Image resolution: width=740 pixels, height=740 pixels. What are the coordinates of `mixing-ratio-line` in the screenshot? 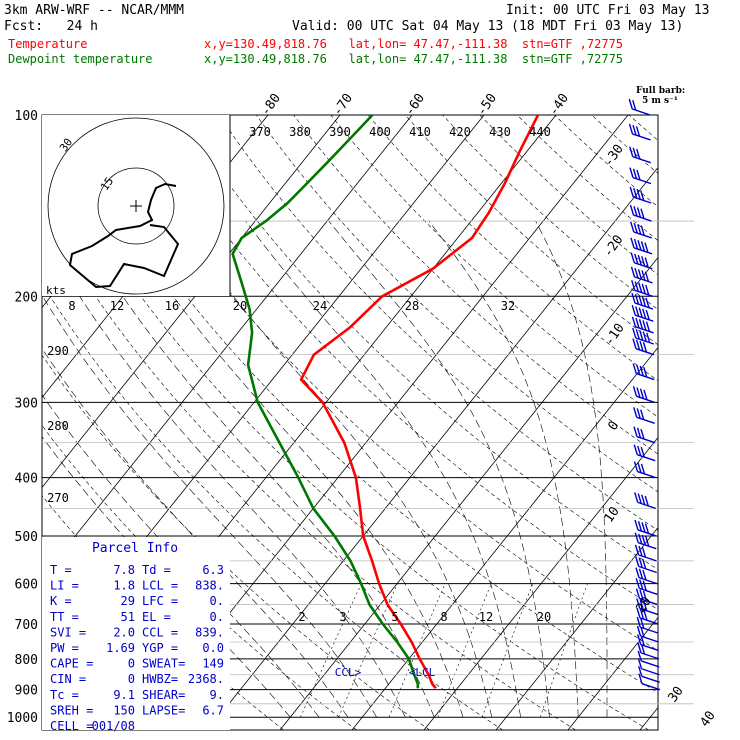 It's located at (331, 650).